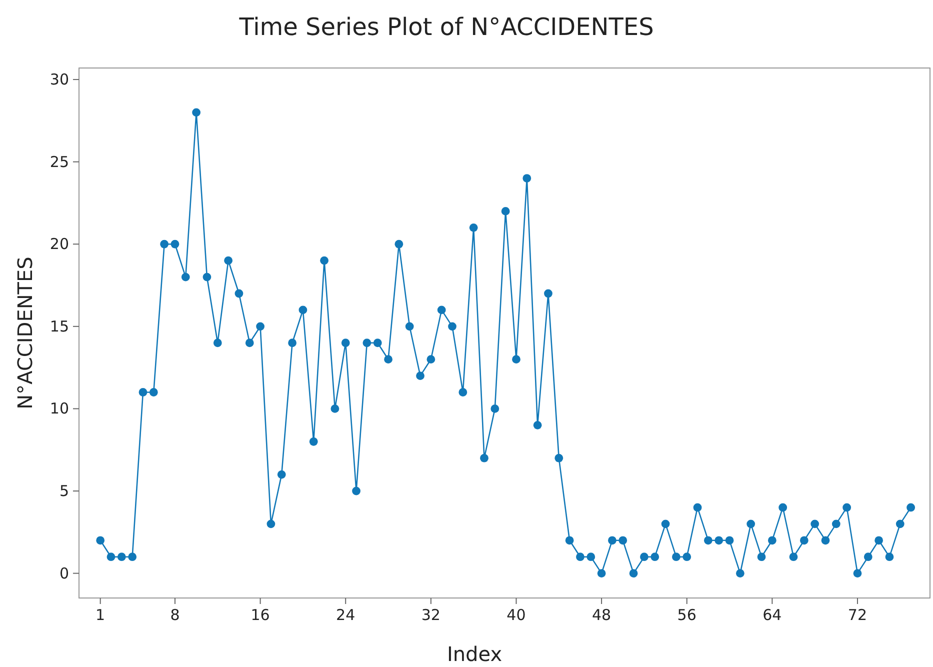 The height and width of the screenshot is (667, 933). I want to click on x-tick-label: 40, so click(516, 615).